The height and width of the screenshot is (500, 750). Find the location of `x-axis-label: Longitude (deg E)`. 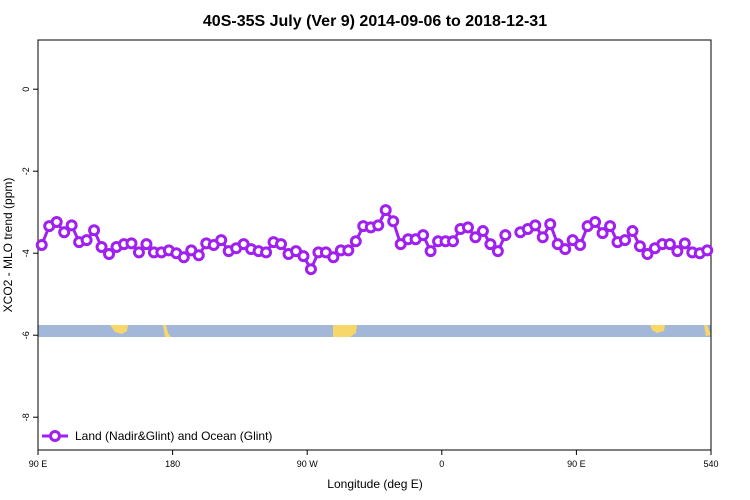

x-axis-label: Longitude (deg E) is located at coordinates (374, 484).